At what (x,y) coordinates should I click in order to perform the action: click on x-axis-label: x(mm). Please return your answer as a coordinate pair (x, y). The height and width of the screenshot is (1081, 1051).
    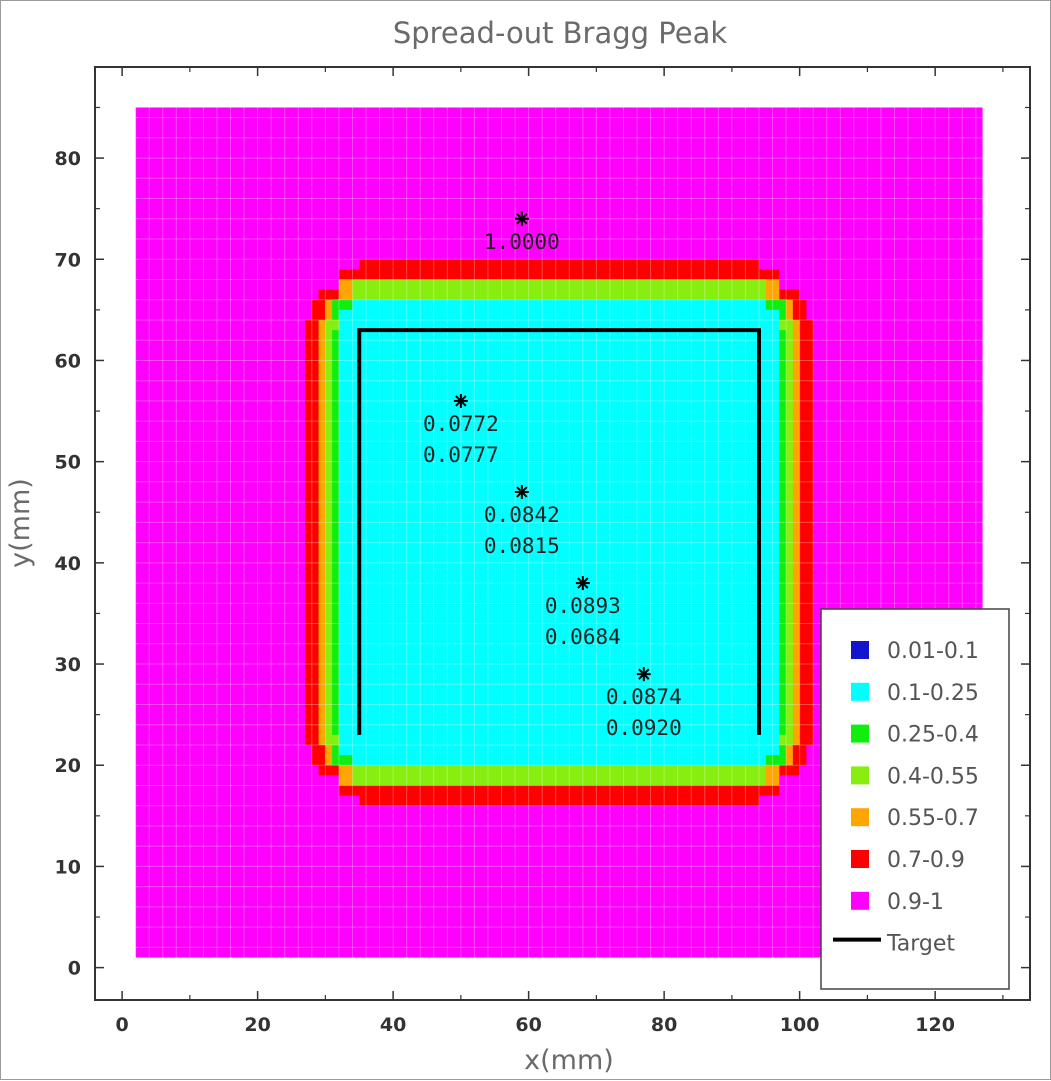
    Looking at the image, I should click on (569, 1060).